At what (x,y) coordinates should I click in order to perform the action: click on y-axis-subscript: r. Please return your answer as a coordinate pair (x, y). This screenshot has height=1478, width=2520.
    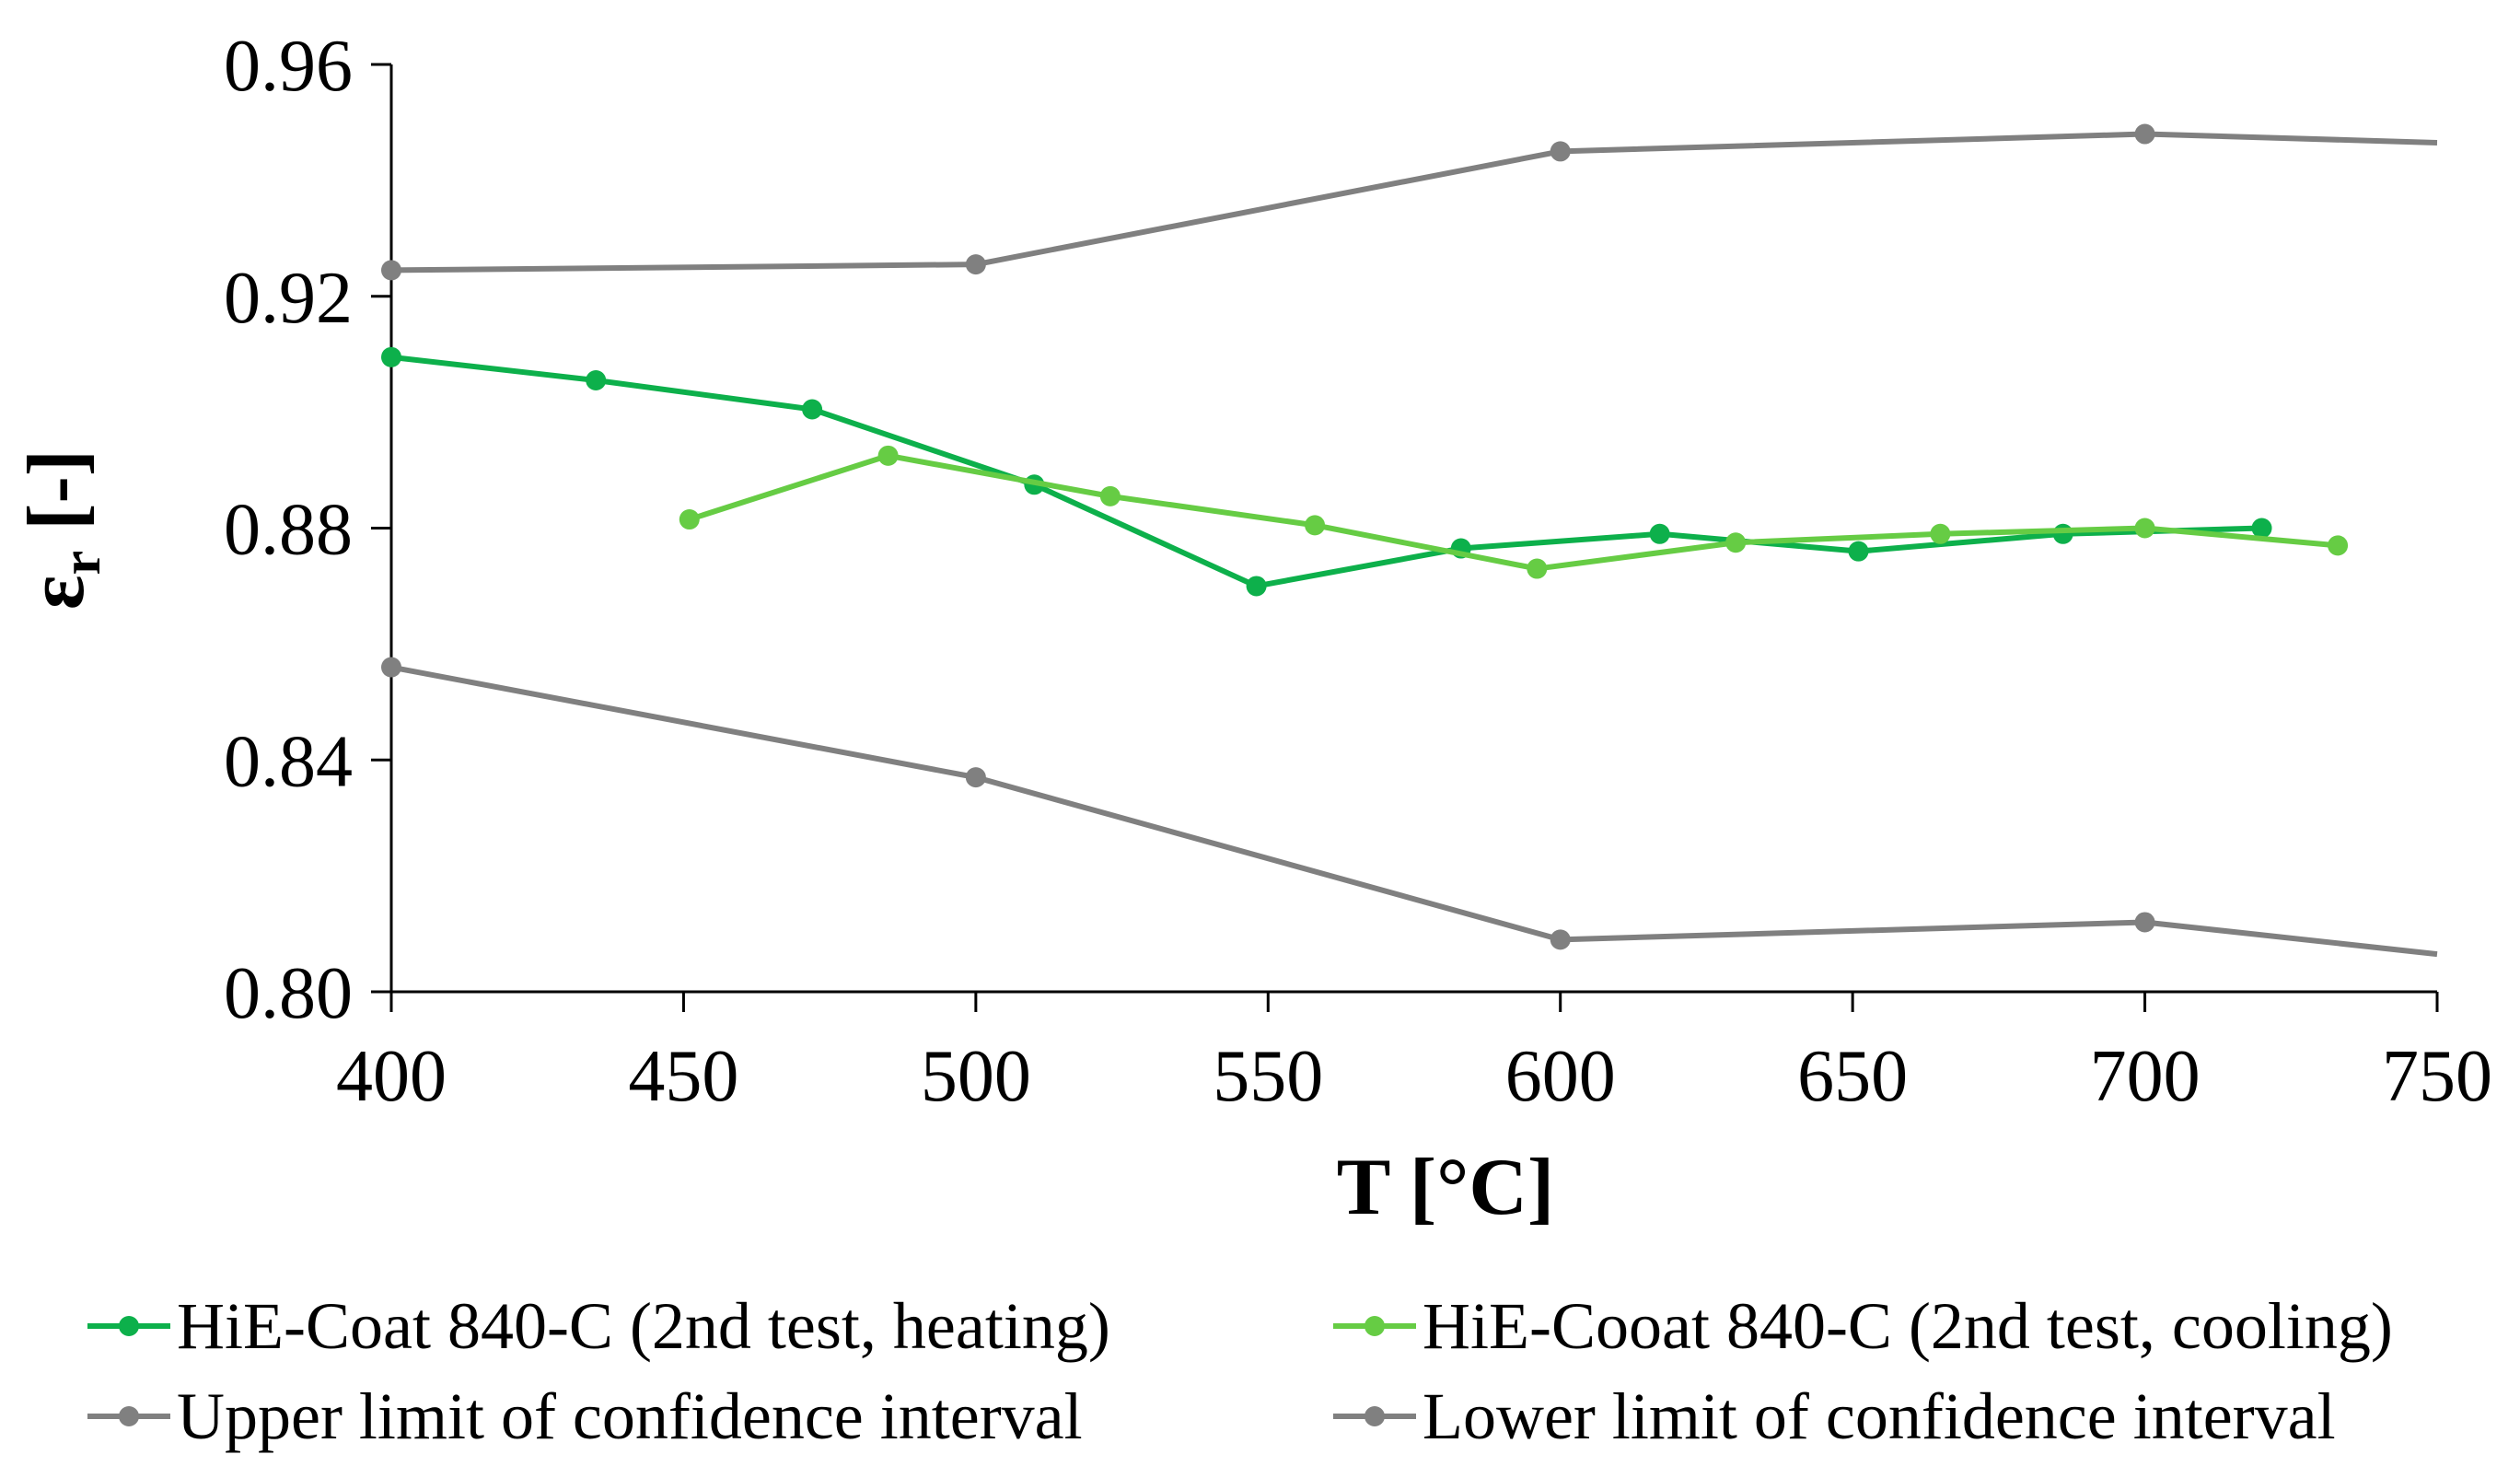
    Looking at the image, I should click on (81, 563).